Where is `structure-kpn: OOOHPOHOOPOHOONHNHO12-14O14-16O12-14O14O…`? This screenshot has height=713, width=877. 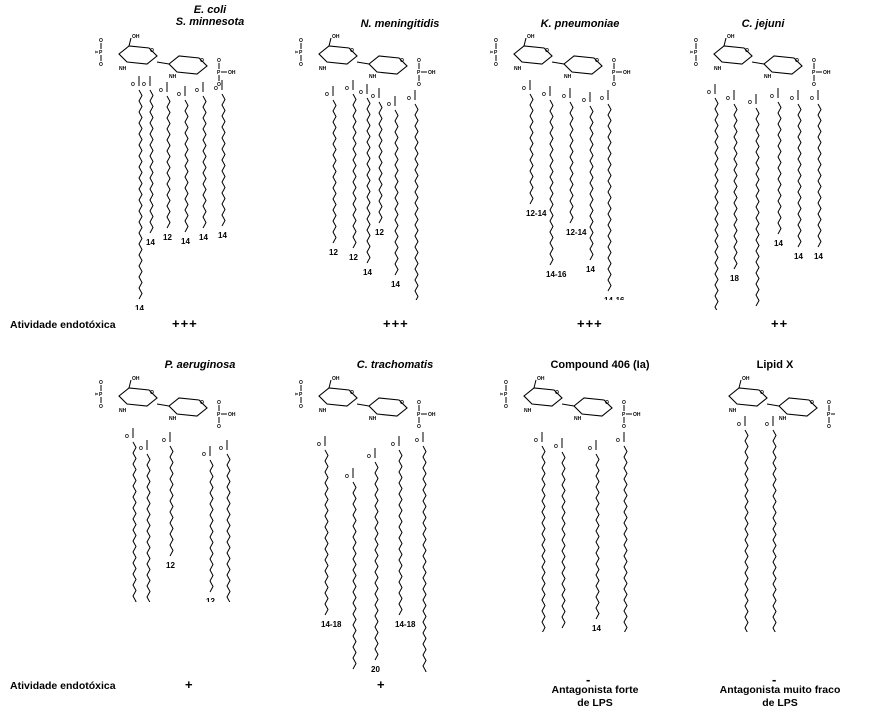
structure-kpn: OOOHPOHOOPOHOONHNHO12-14O14-16O12-14O14O… is located at coordinates (560, 167).